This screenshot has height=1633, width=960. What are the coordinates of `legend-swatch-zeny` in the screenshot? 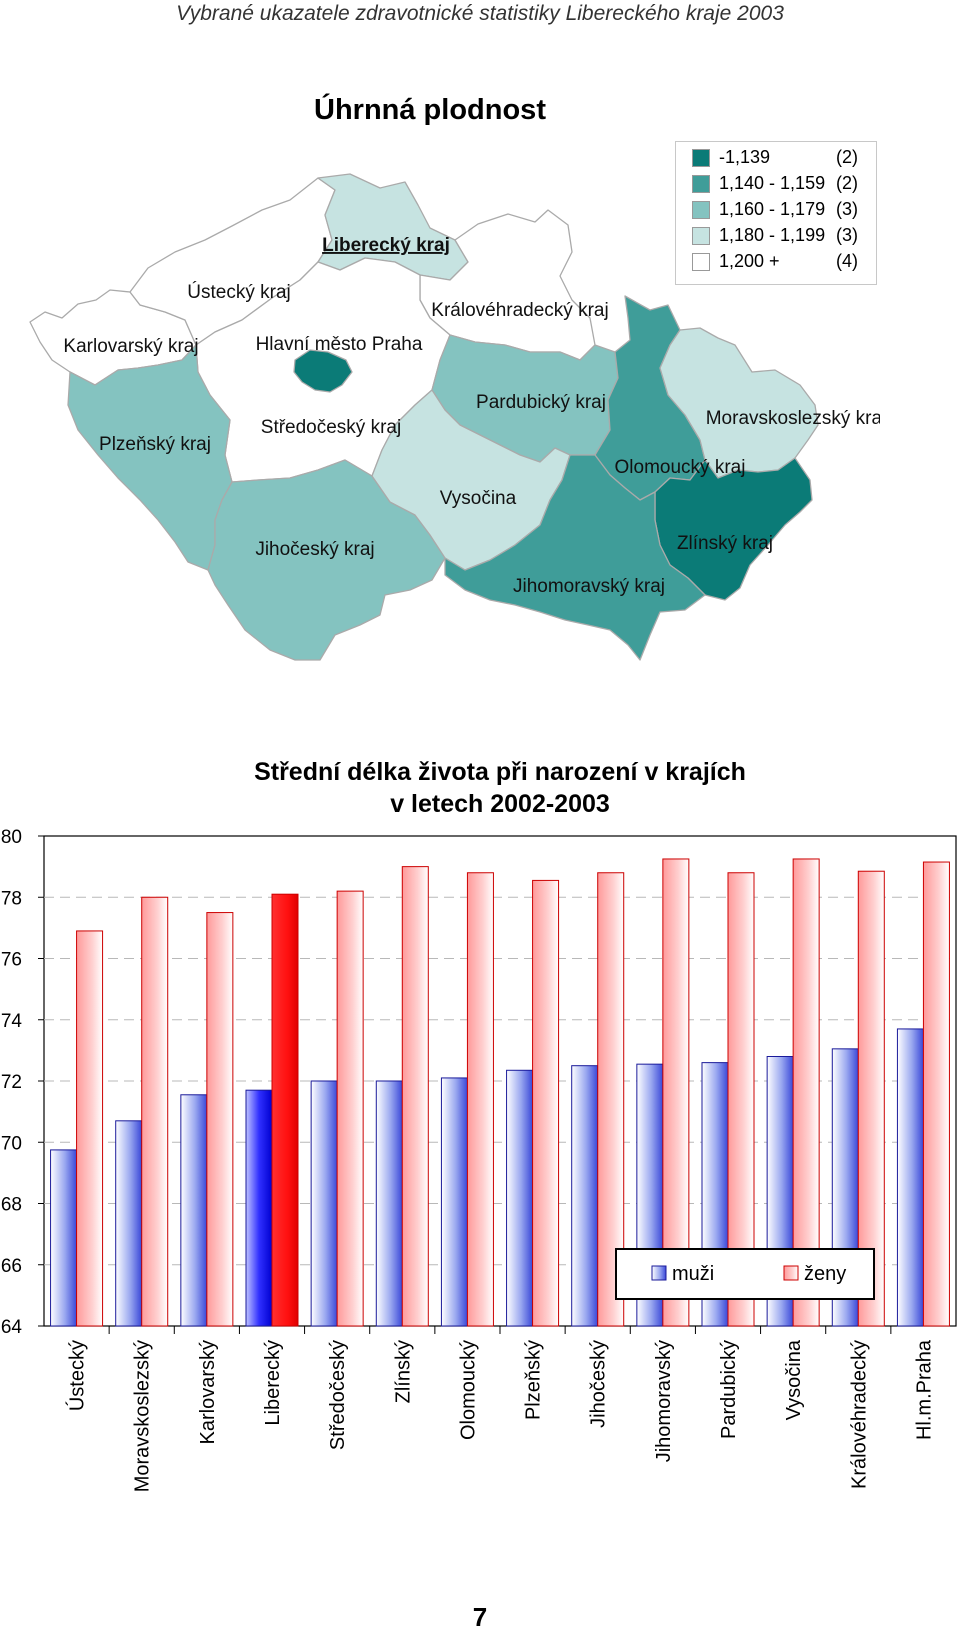 It's located at (791, 1273).